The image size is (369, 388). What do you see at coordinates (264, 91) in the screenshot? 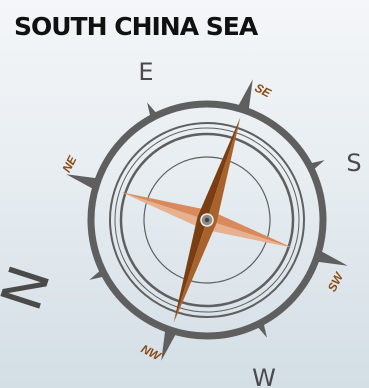
I see `label-se: SE` at bounding box center [264, 91].